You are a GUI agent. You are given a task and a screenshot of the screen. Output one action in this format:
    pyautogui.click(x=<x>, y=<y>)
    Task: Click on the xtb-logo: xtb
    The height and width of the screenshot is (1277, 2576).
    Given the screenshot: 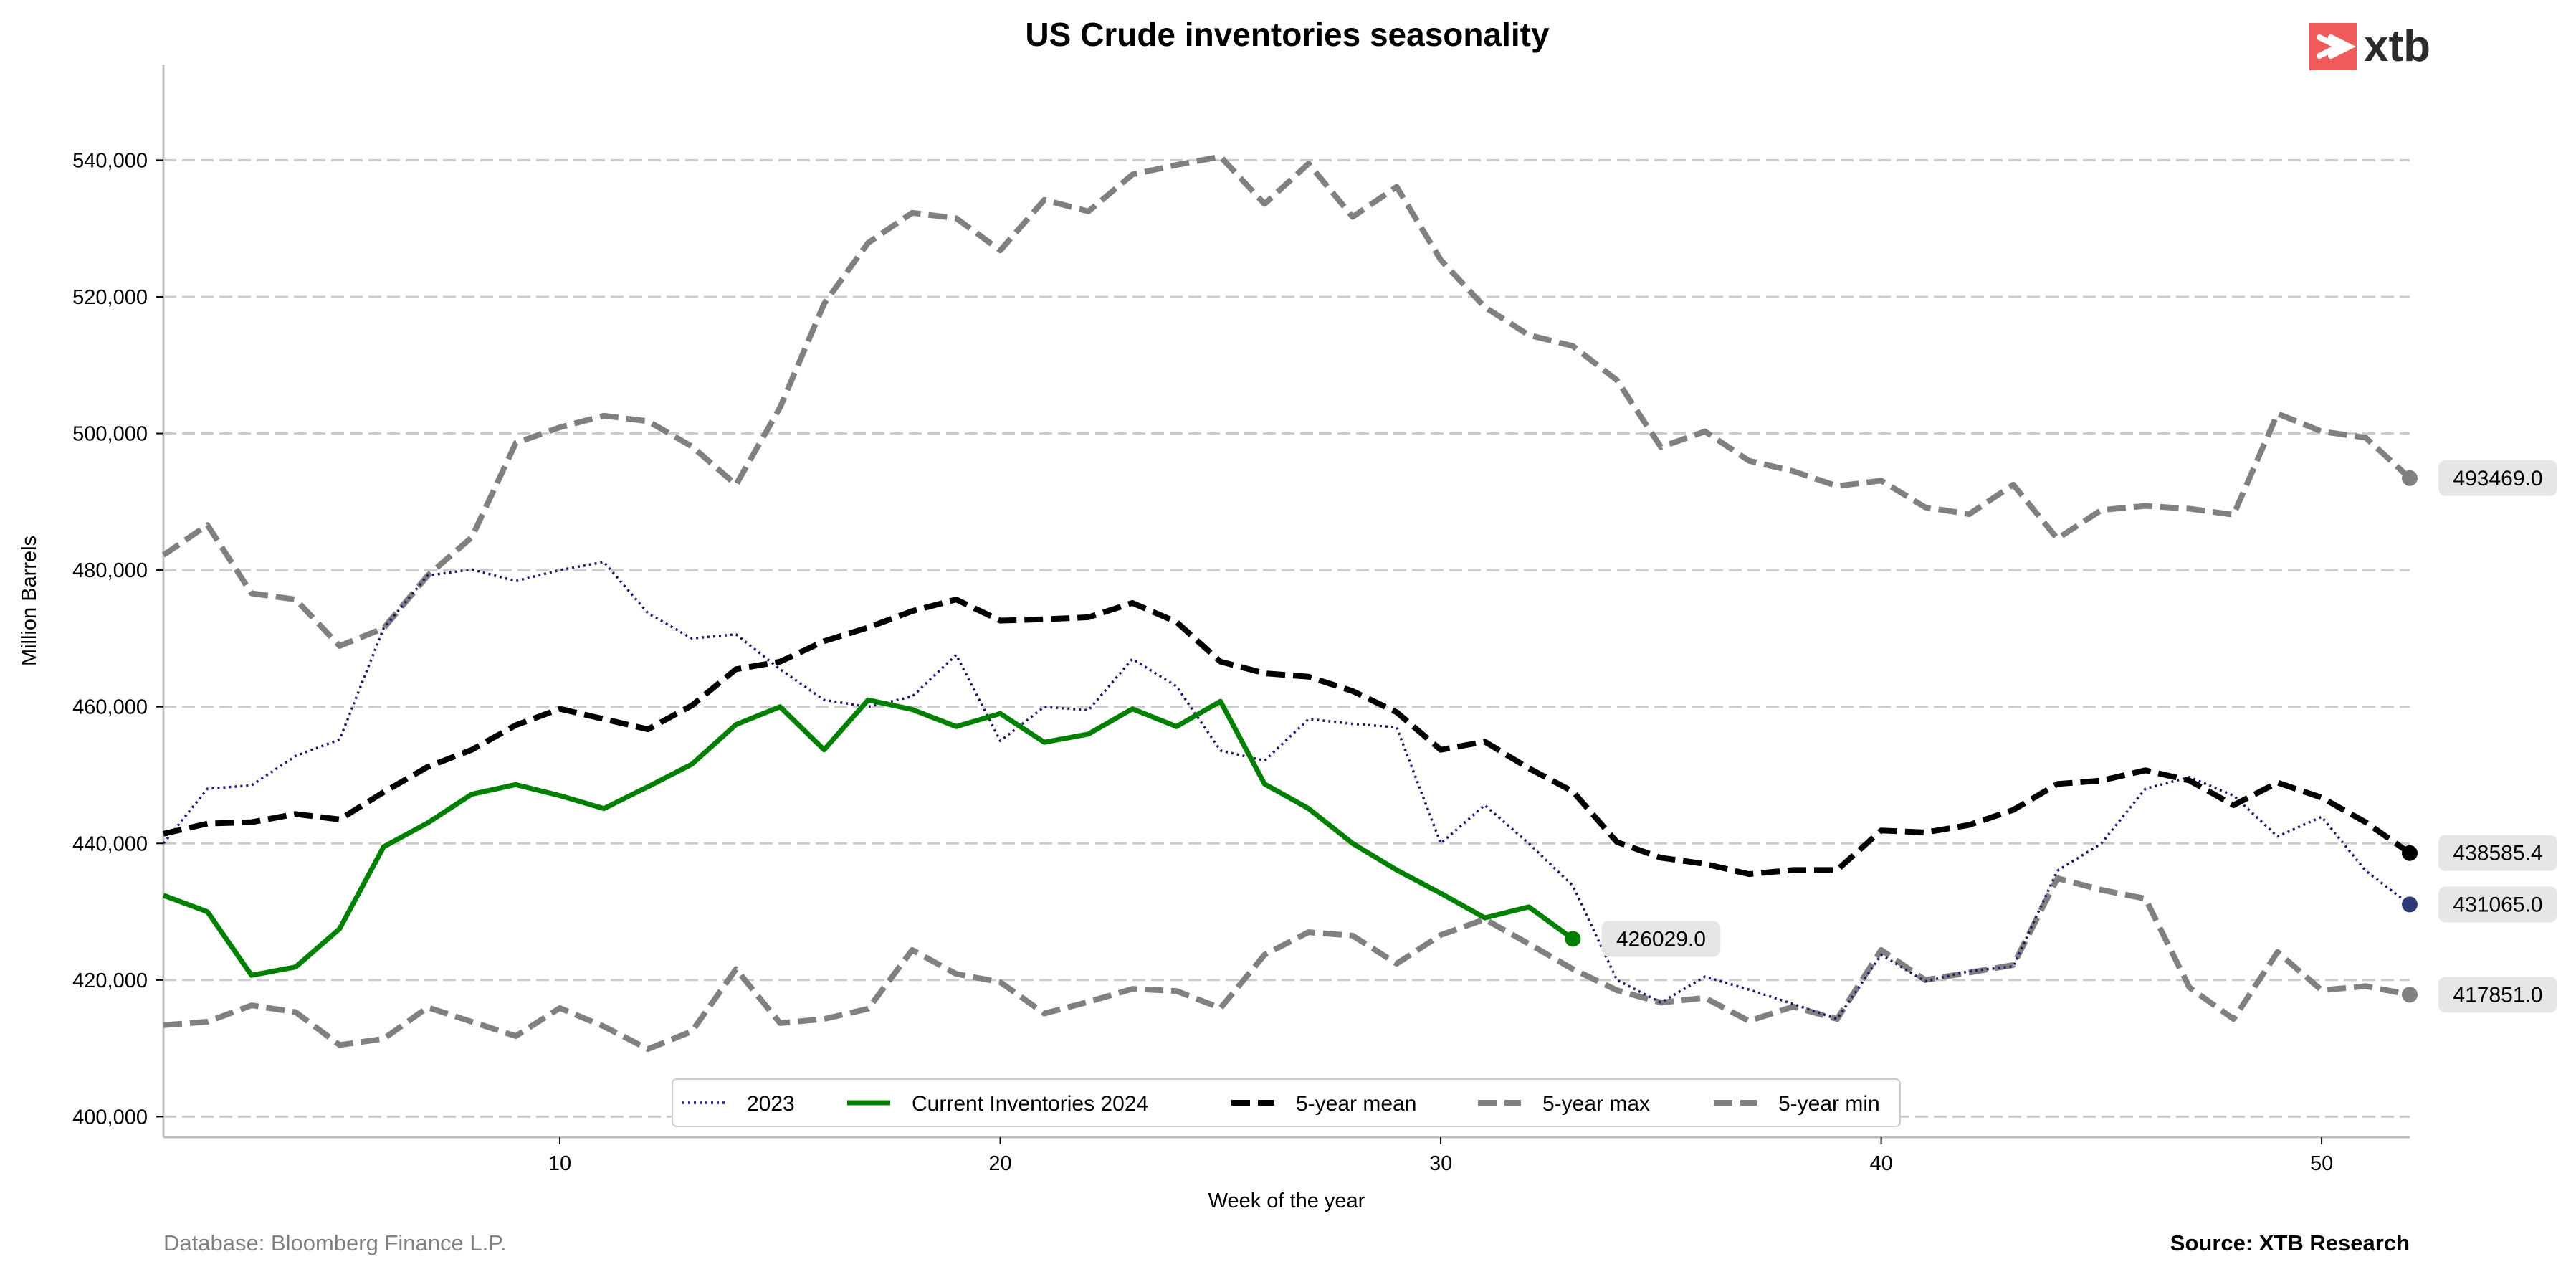 What is the action you would take?
    pyautogui.click(x=2369, y=46)
    